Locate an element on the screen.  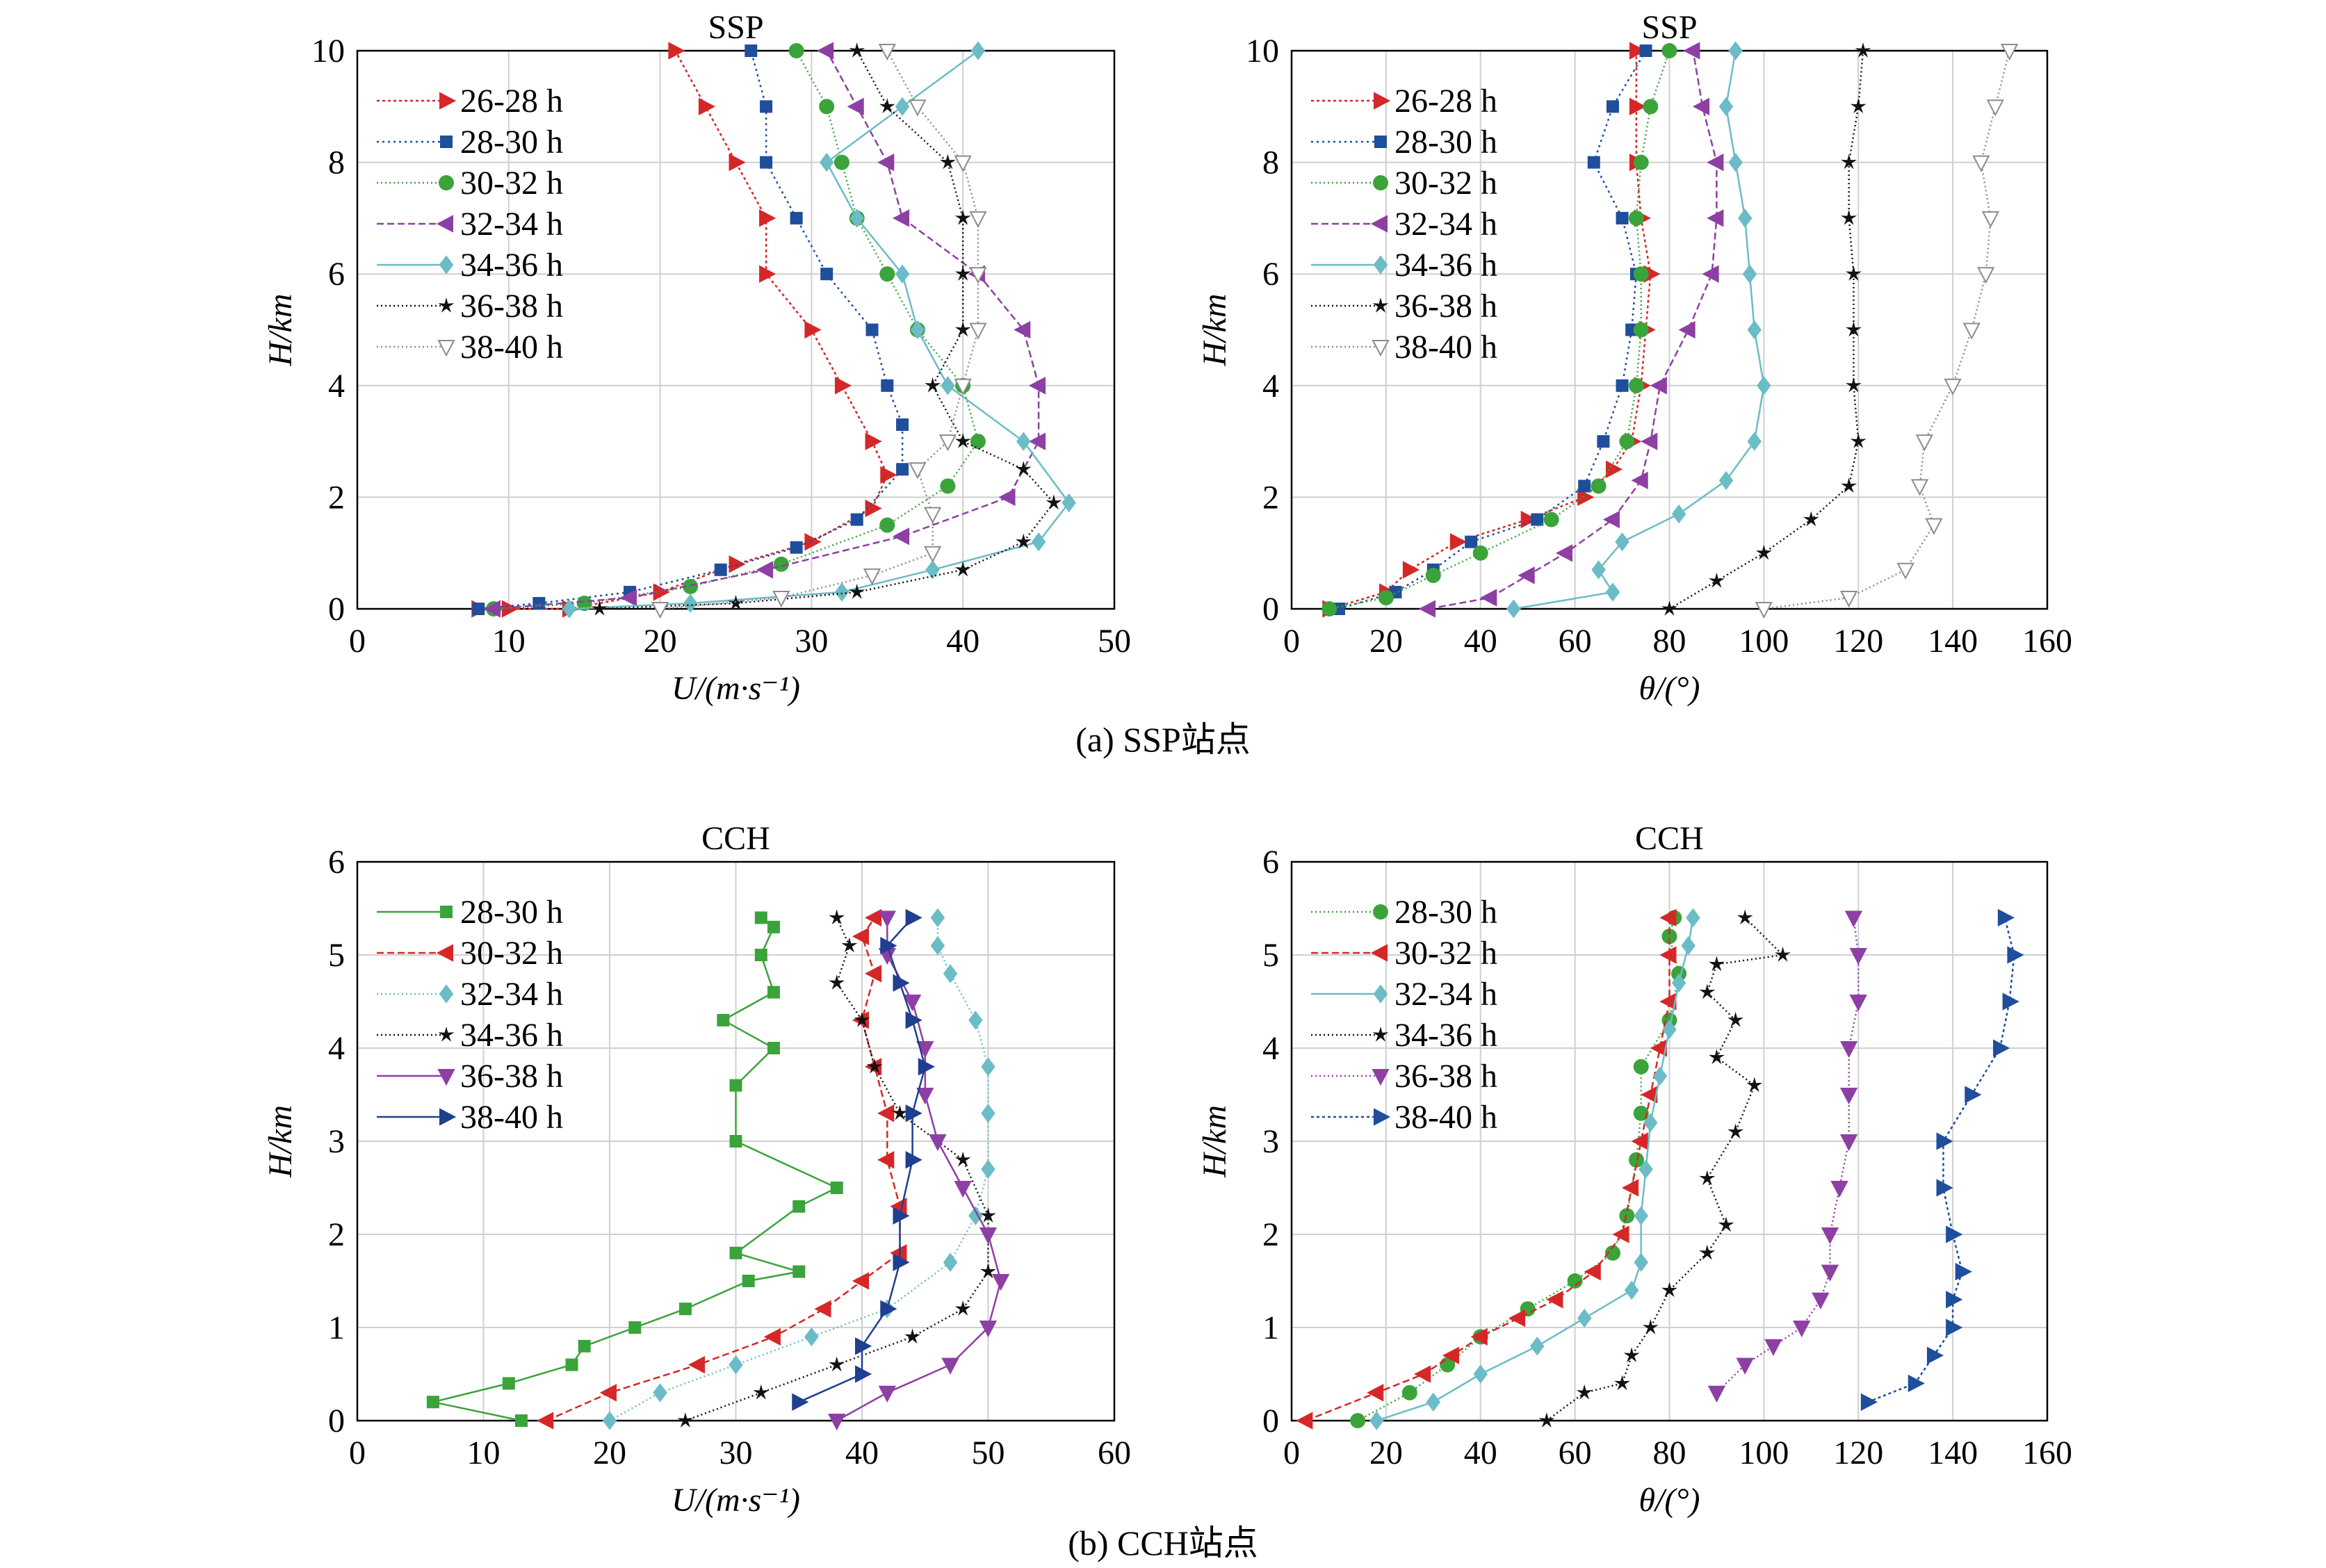
x-tick-label: 0 is located at coordinates (357, 641).